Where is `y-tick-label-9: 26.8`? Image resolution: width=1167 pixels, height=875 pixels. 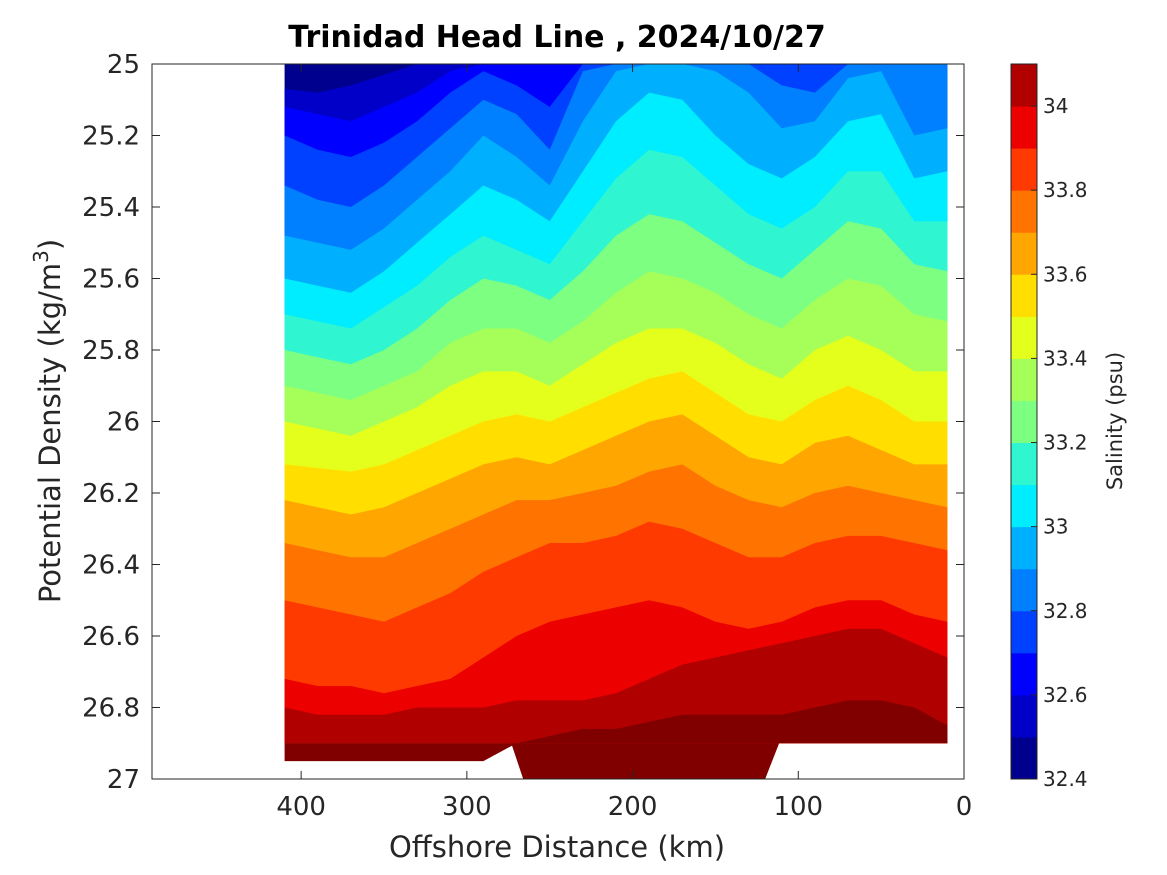 y-tick-label-9: 26.8 is located at coordinates (111, 709).